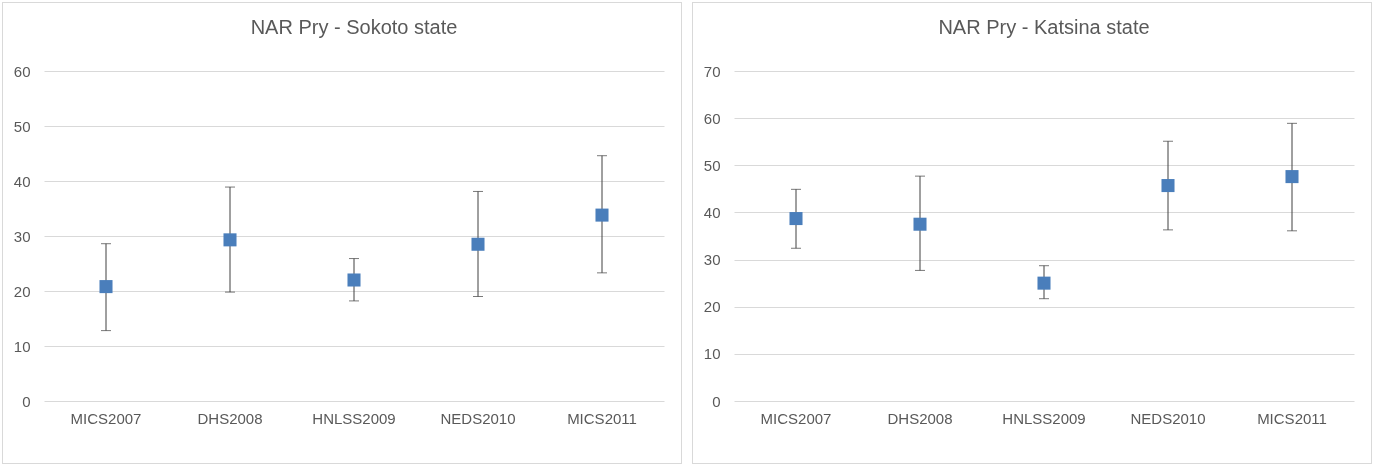  I want to click on y-tick-label: 70, so click(712, 71).